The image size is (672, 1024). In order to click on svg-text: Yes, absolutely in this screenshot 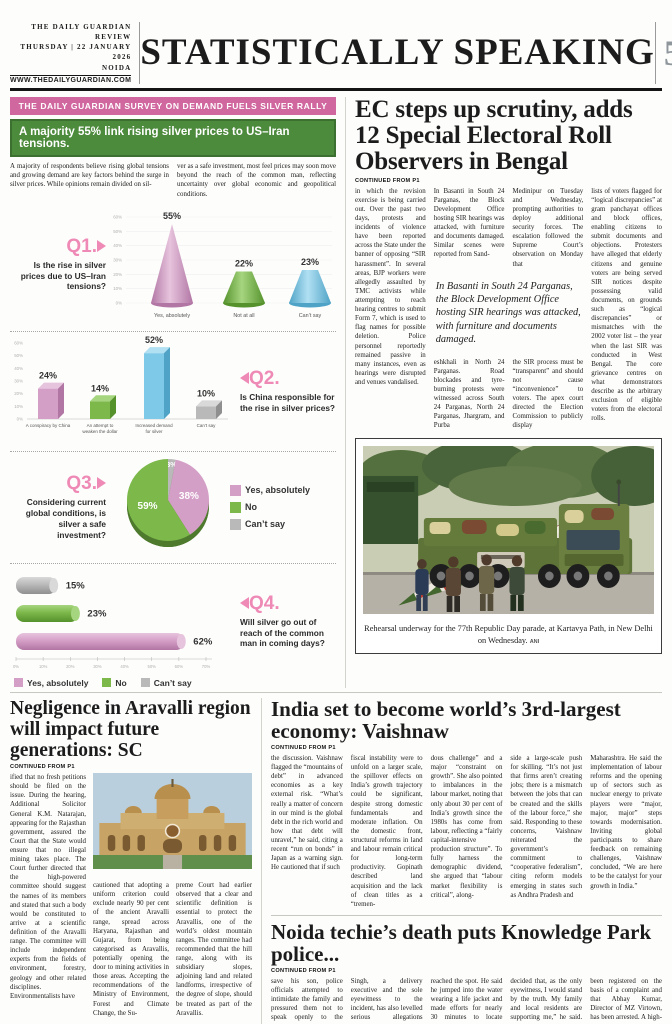, I will do `click(172, 316)`.